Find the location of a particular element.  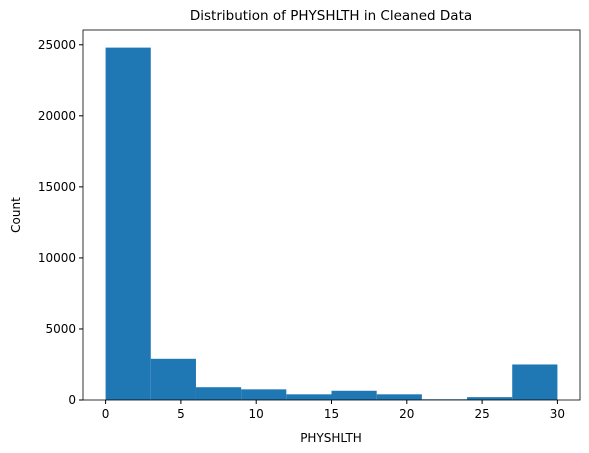

x-tick-label: 25 is located at coordinates (481, 414).